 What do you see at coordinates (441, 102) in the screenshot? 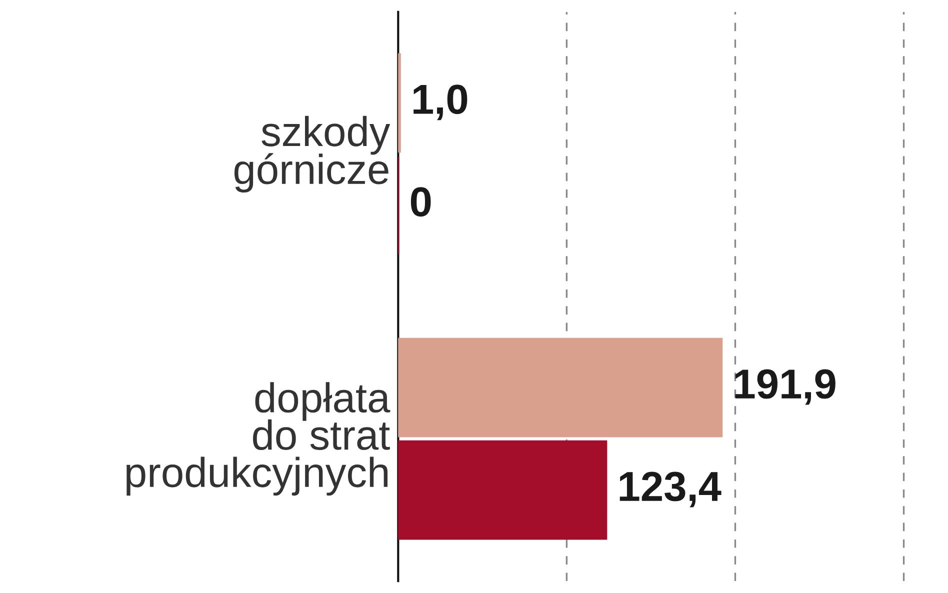
I see `data-label: 1,0` at bounding box center [441, 102].